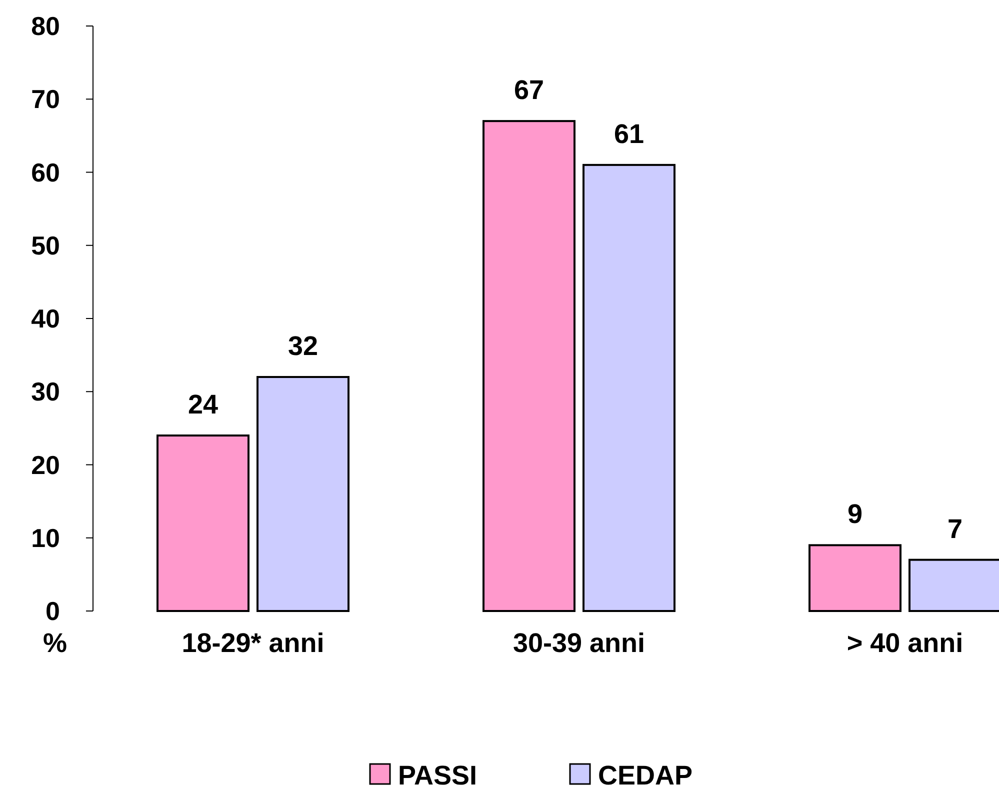 The width and height of the screenshot is (999, 794). What do you see at coordinates (45, 99) in the screenshot?
I see `y-tick-label: 70` at bounding box center [45, 99].